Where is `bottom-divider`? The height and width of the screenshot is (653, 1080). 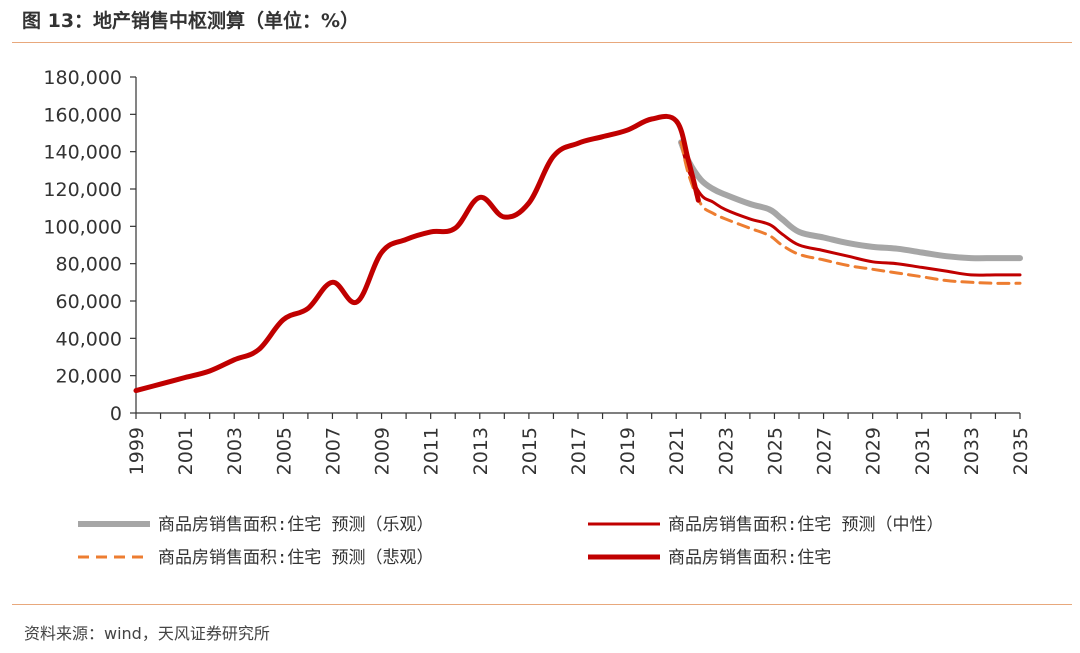
bottom-divider is located at coordinates (542, 604).